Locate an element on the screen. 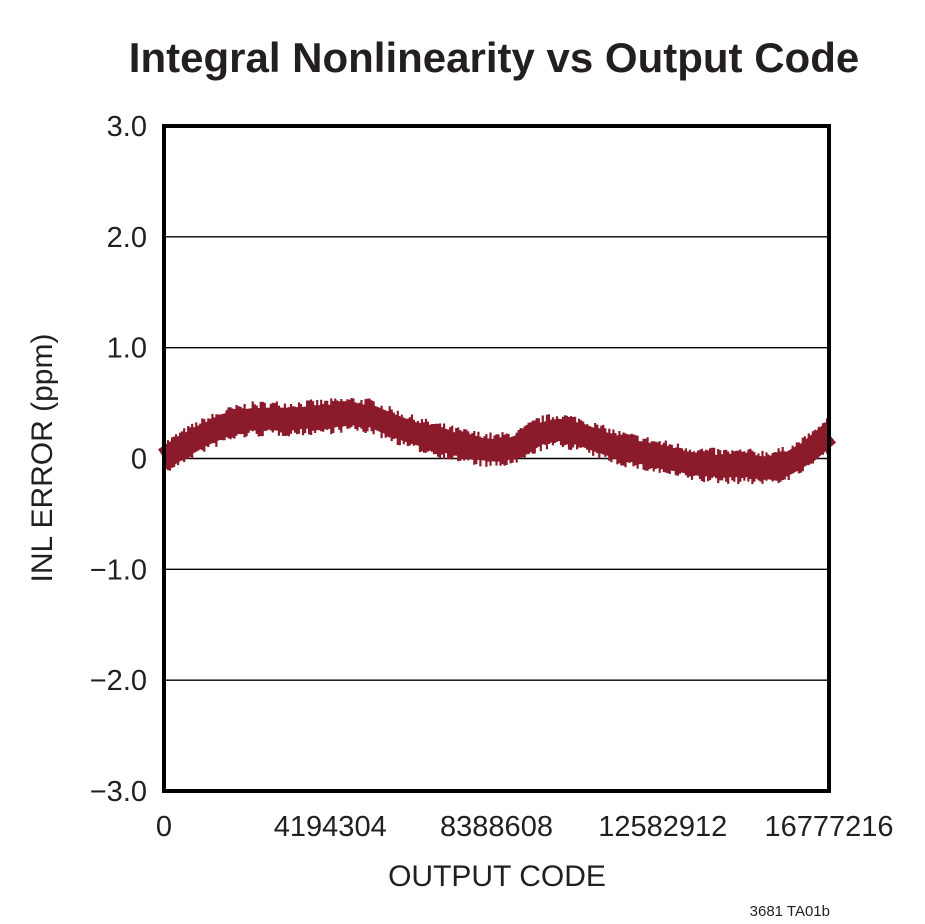 This screenshot has height=924, width=925. y-tick-label: 1.0 is located at coordinates (127, 349).